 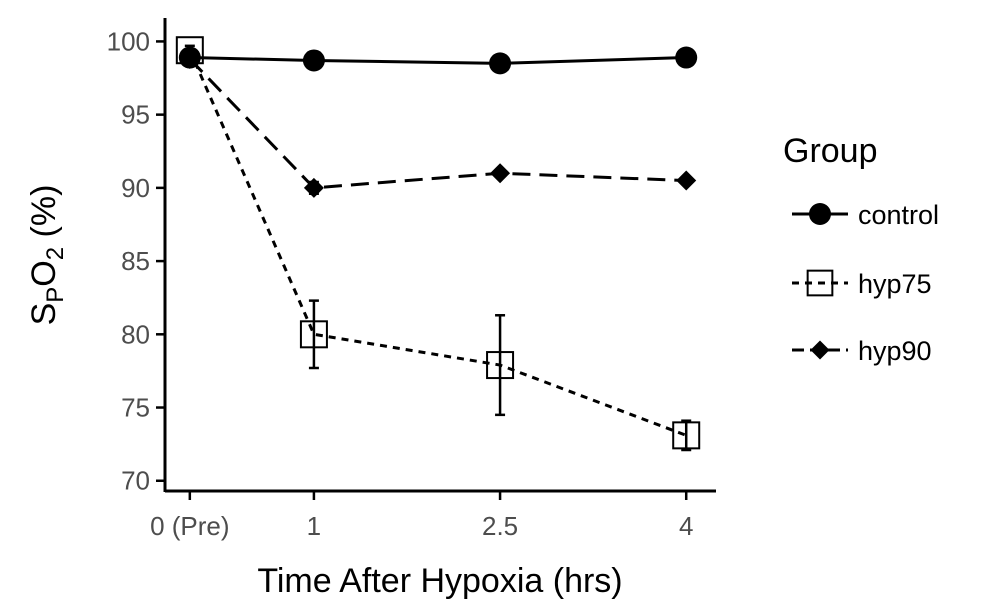 What do you see at coordinates (128, 41) in the screenshot?
I see `y-tick-label: 100` at bounding box center [128, 41].